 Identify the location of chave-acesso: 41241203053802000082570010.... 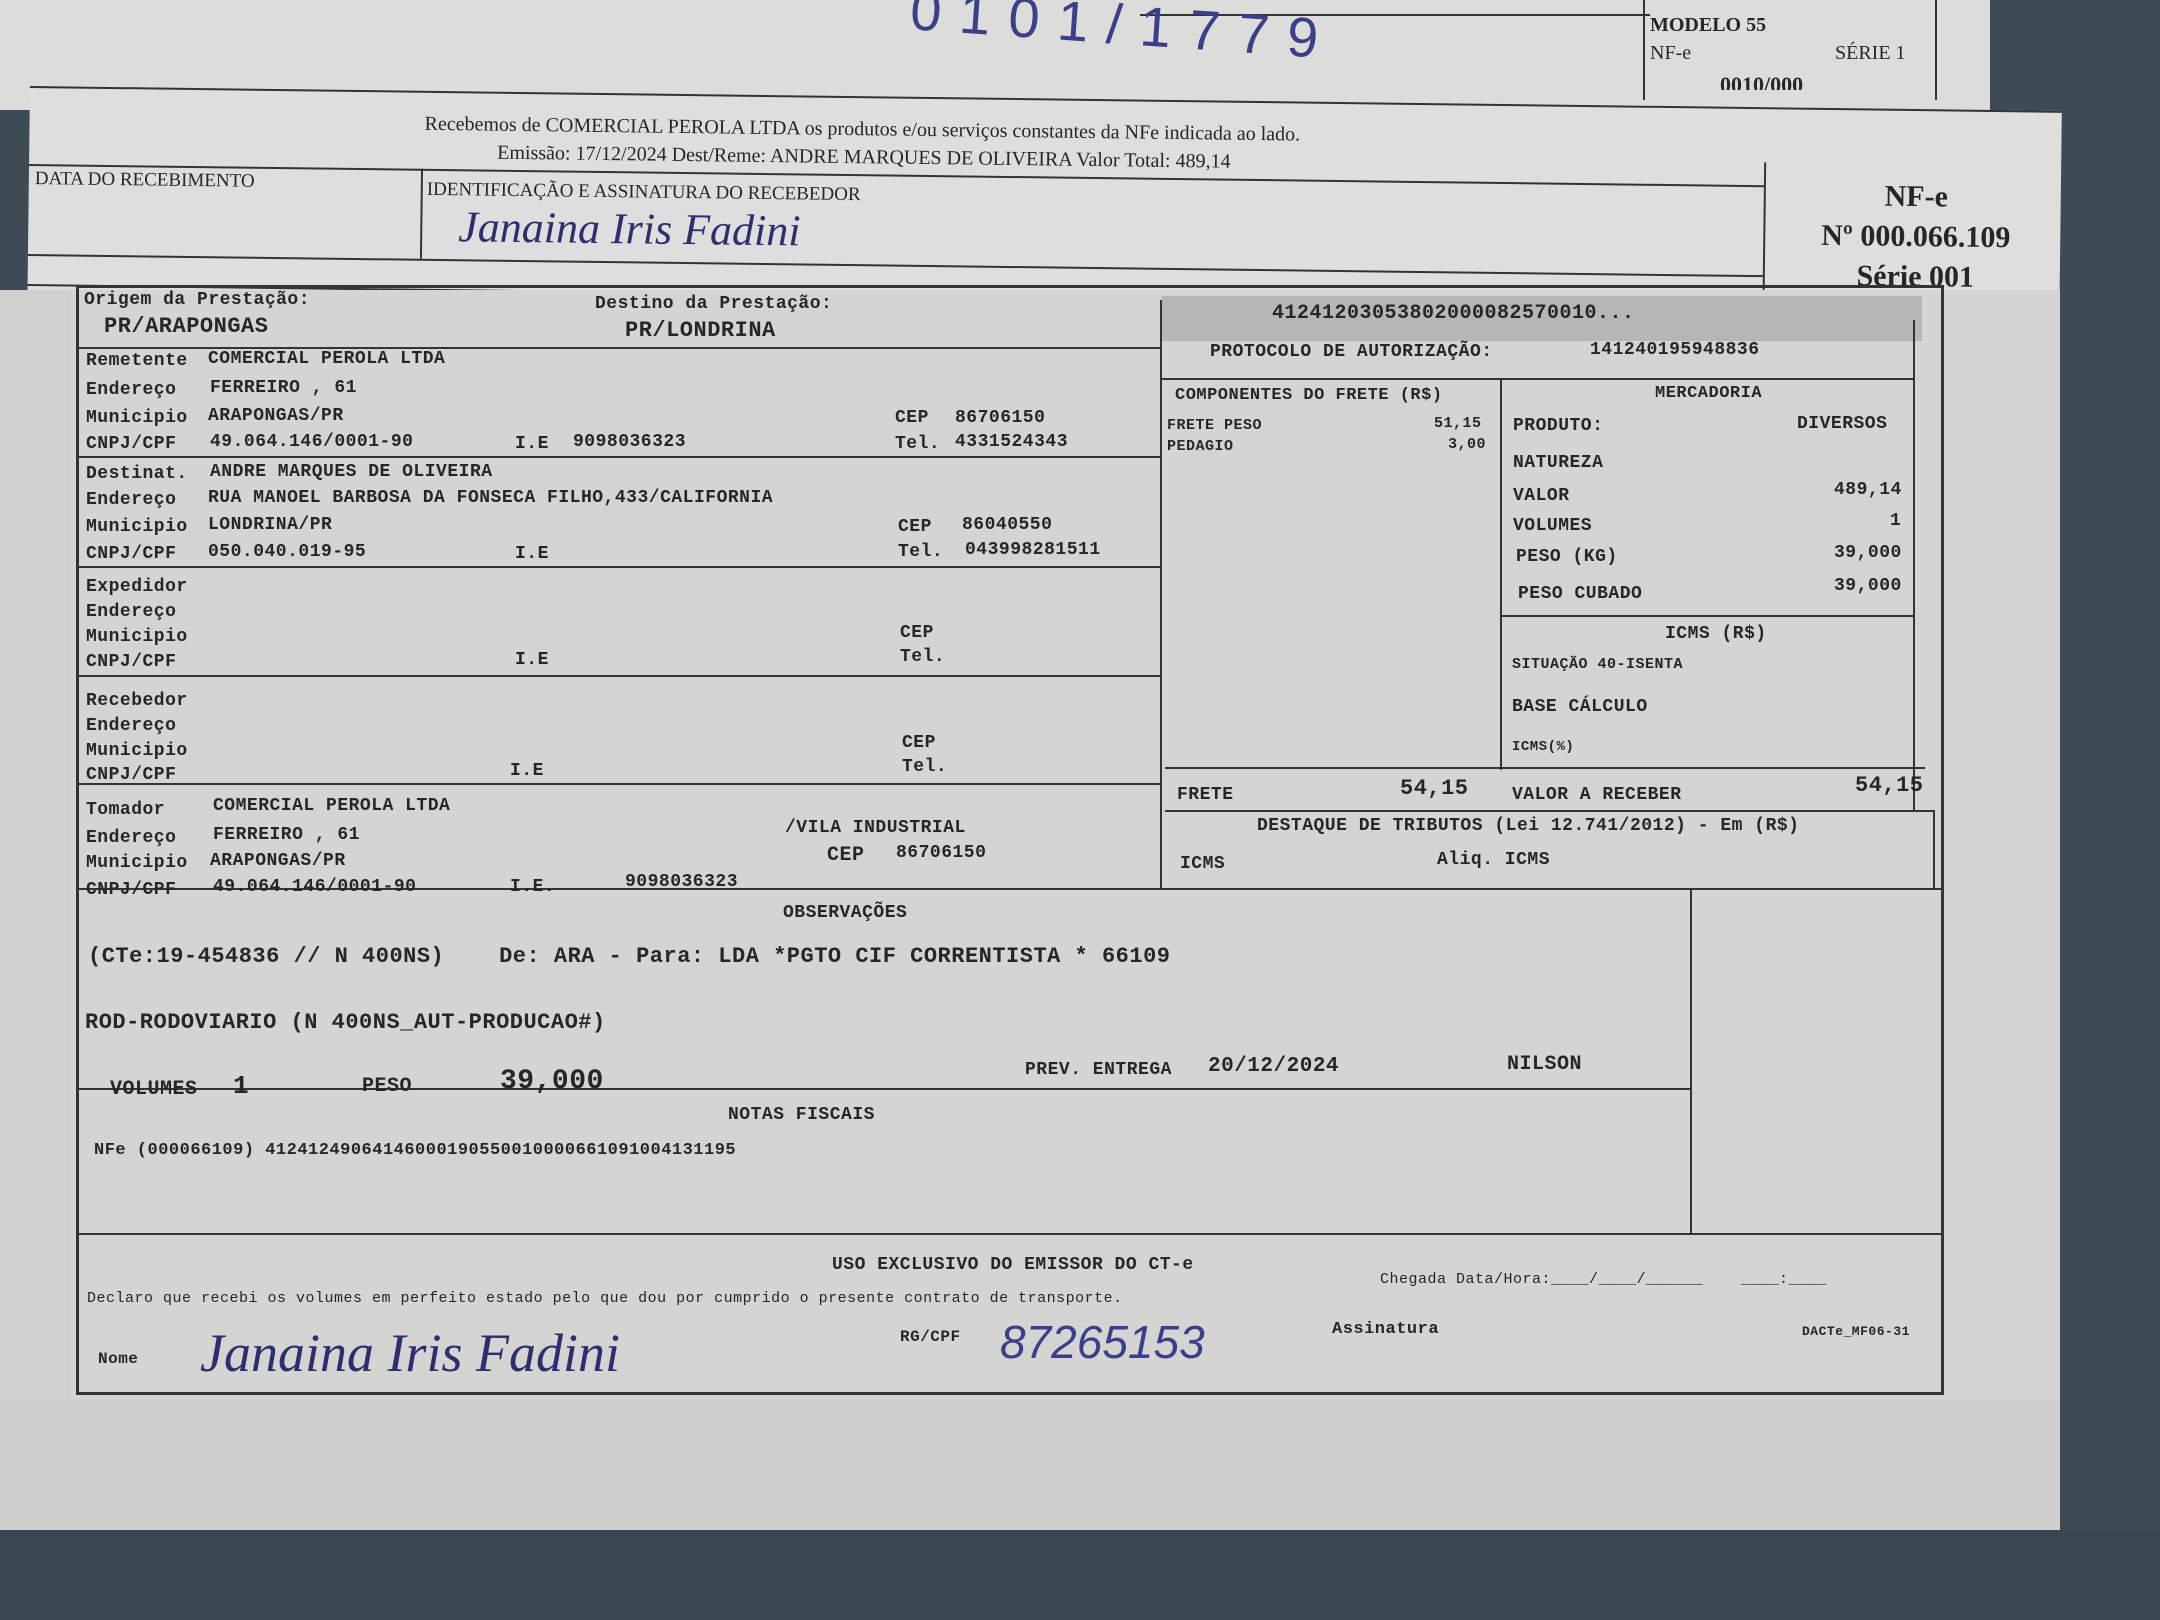
(1453, 310).